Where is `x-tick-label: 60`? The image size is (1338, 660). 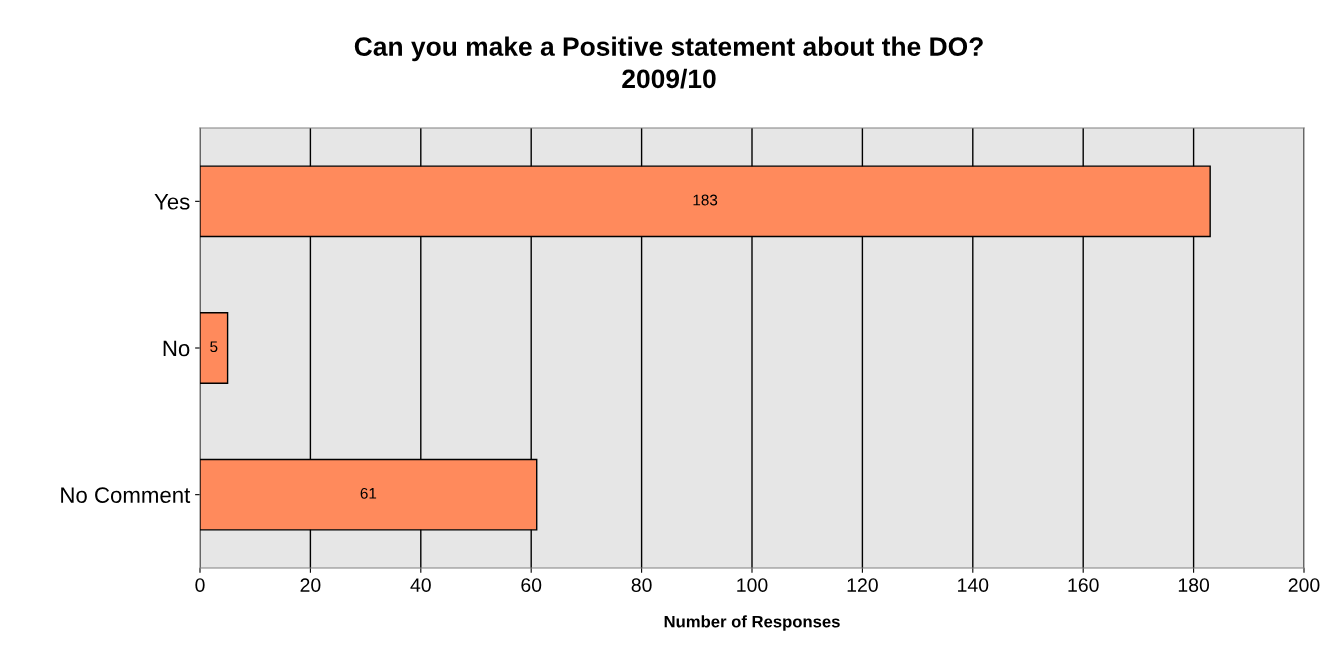 x-tick-label: 60 is located at coordinates (531, 585).